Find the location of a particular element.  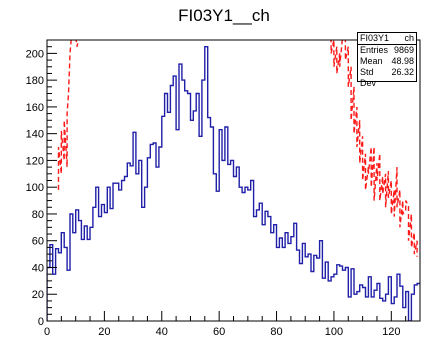

stats-stddev-value: 26.32 is located at coordinates (402, 72).